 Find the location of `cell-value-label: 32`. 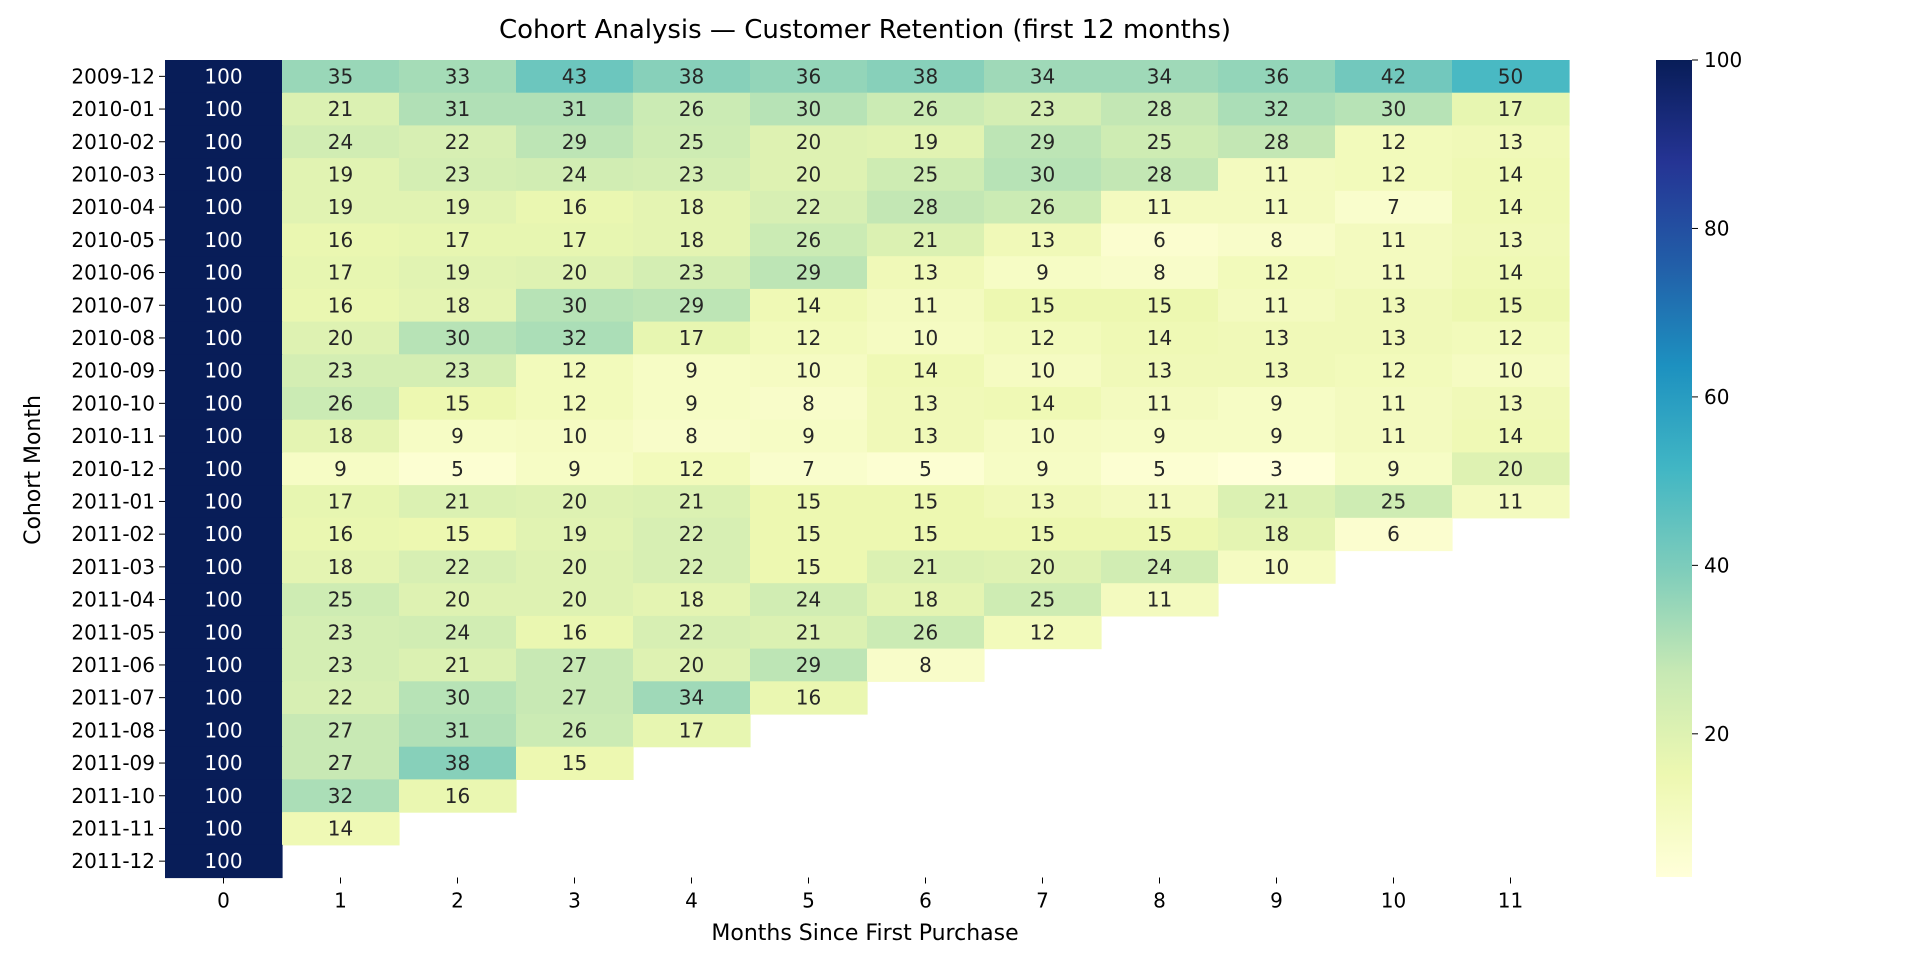

cell-value-label: 32 is located at coordinates (340, 796).